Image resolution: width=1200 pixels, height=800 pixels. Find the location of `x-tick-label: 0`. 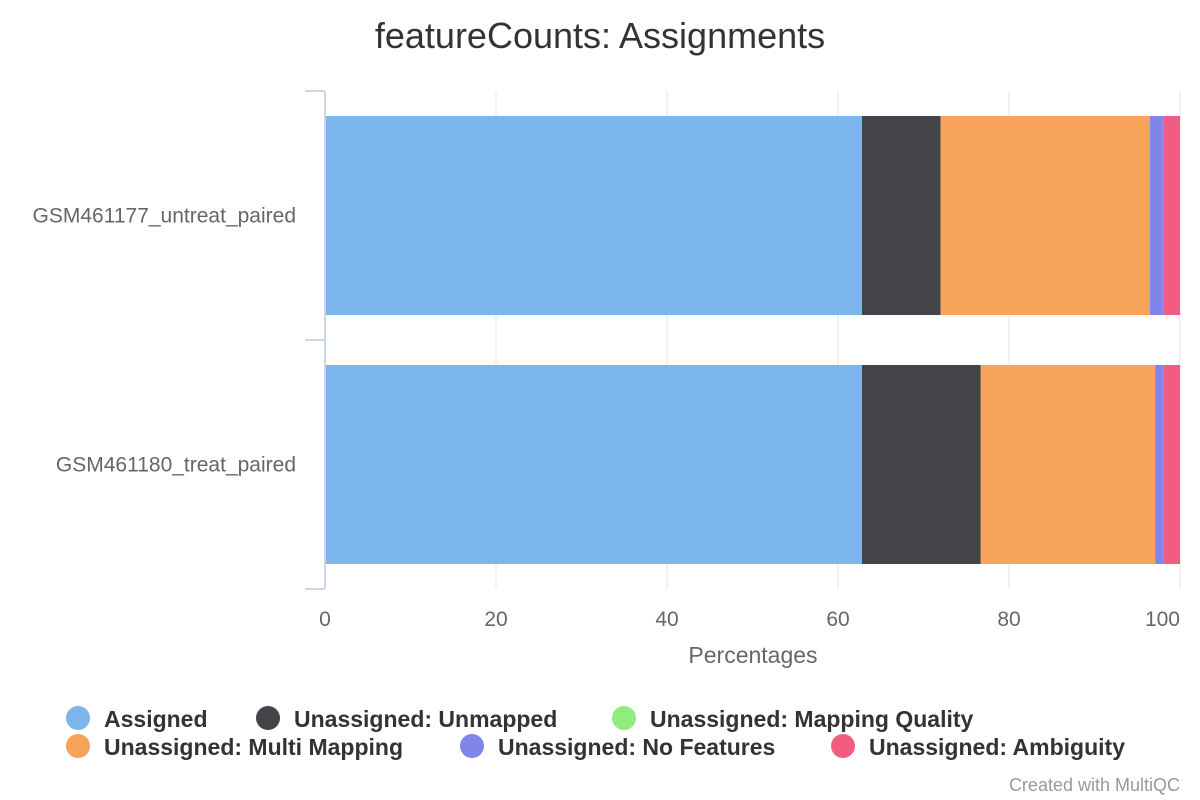

x-tick-label: 0 is located at coordinates (325, 619).